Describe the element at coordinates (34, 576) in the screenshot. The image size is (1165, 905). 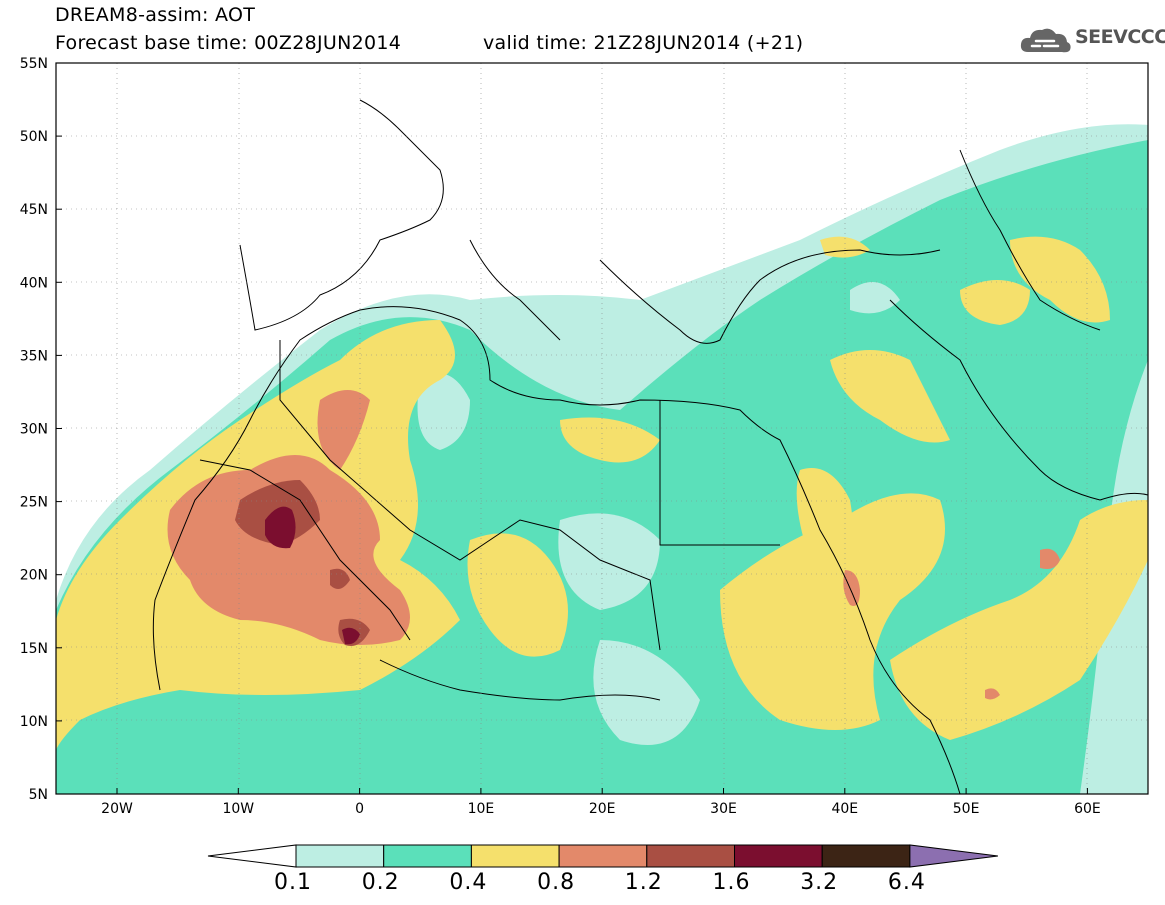
I see `latitude-label: 20N` at that location.